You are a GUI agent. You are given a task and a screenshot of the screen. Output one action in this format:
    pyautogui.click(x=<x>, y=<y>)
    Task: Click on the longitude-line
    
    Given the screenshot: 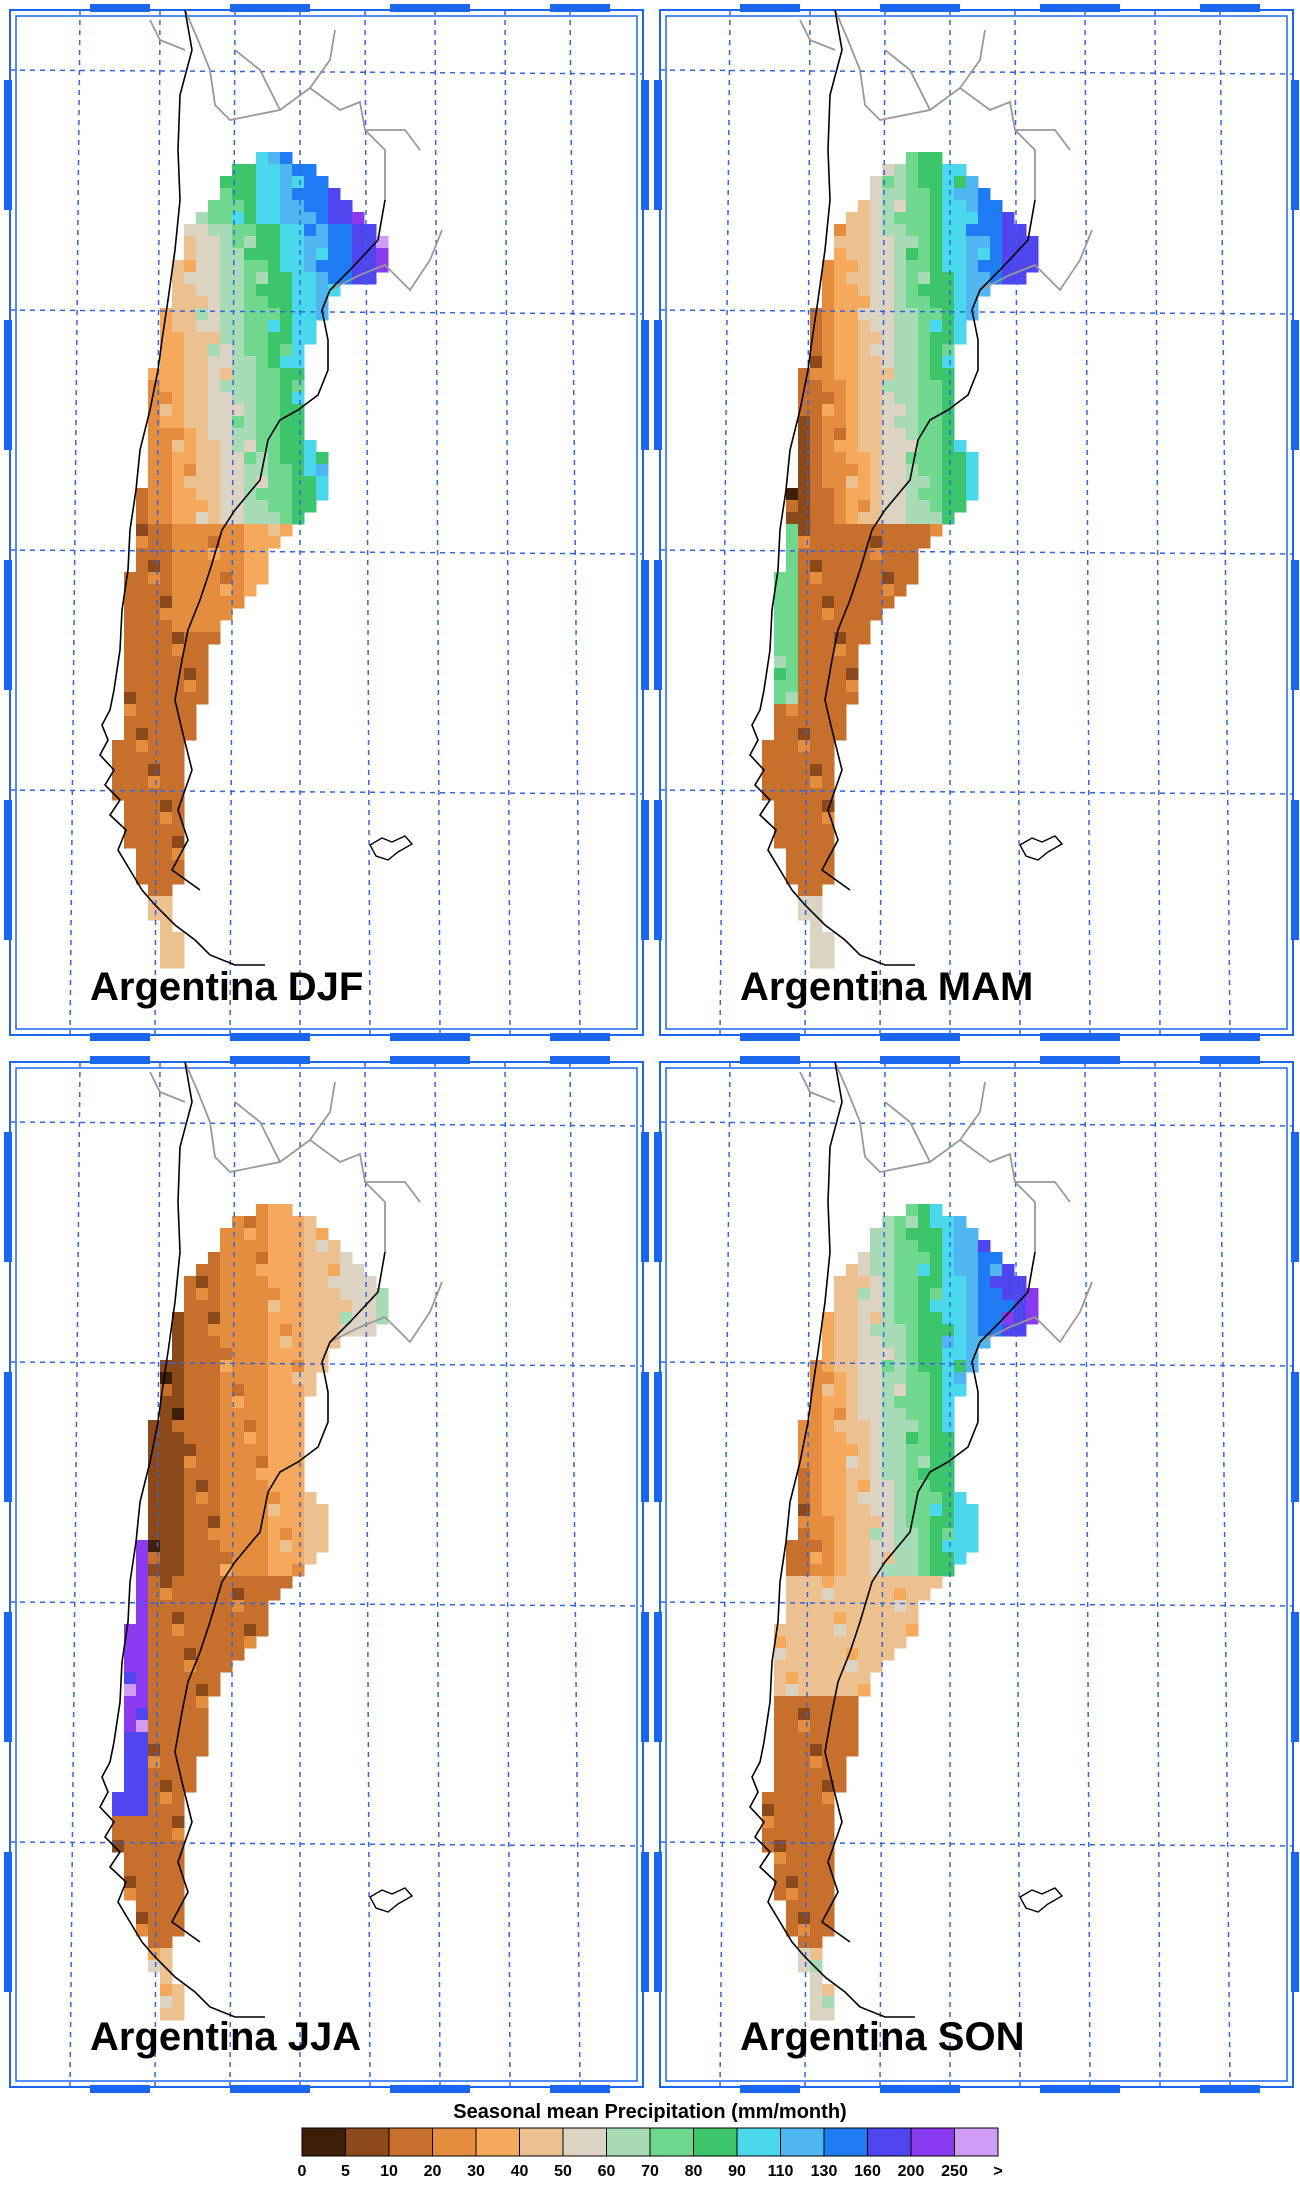 What is the action you would take?
    pyautogui.click(x=507, y=1574)
    